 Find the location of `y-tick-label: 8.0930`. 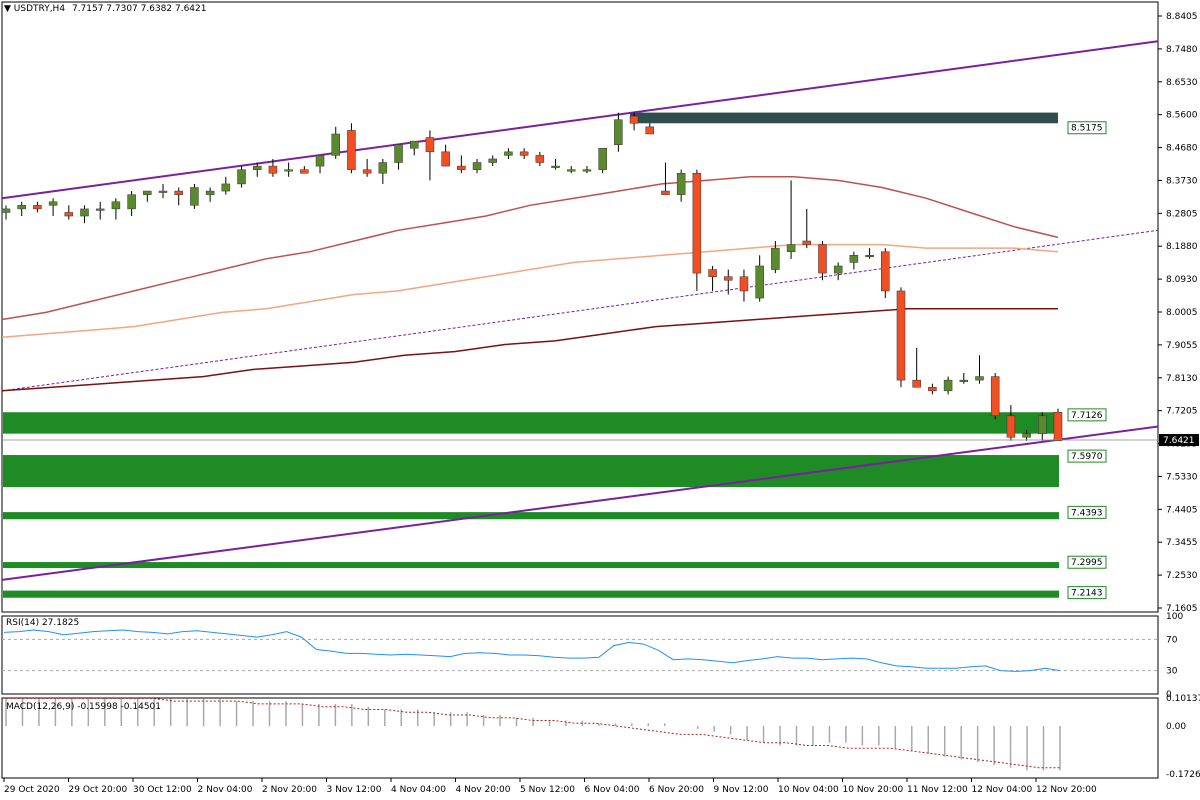

y-tick-label: 8.0930 is located at coordinates (1182, 280).